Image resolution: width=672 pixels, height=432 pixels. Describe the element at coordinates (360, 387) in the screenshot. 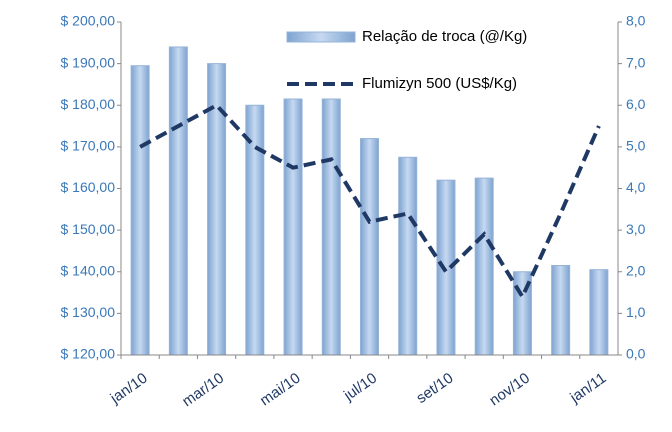

I see `x-tick-label: jul/10` at that location.